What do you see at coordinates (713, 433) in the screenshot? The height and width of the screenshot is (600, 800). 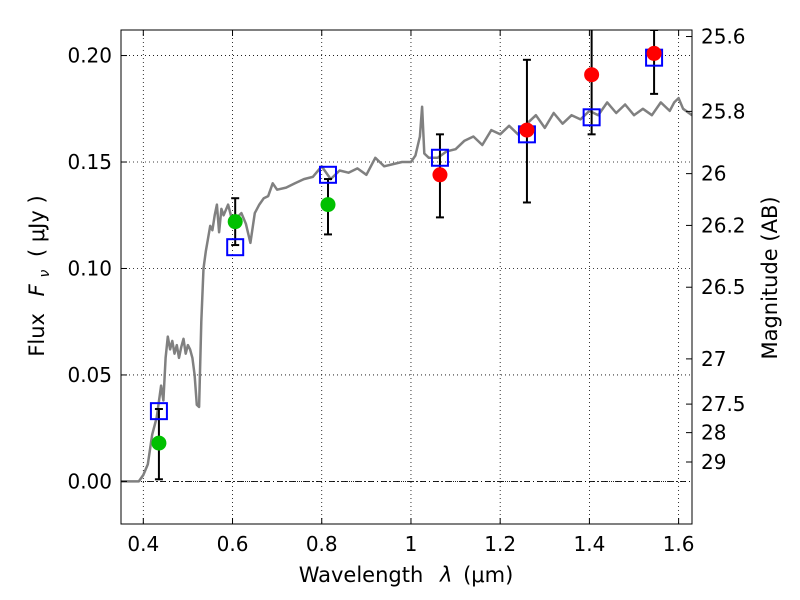 I see `y2-tick-label-7: 28` at bounding box center [713, 433].